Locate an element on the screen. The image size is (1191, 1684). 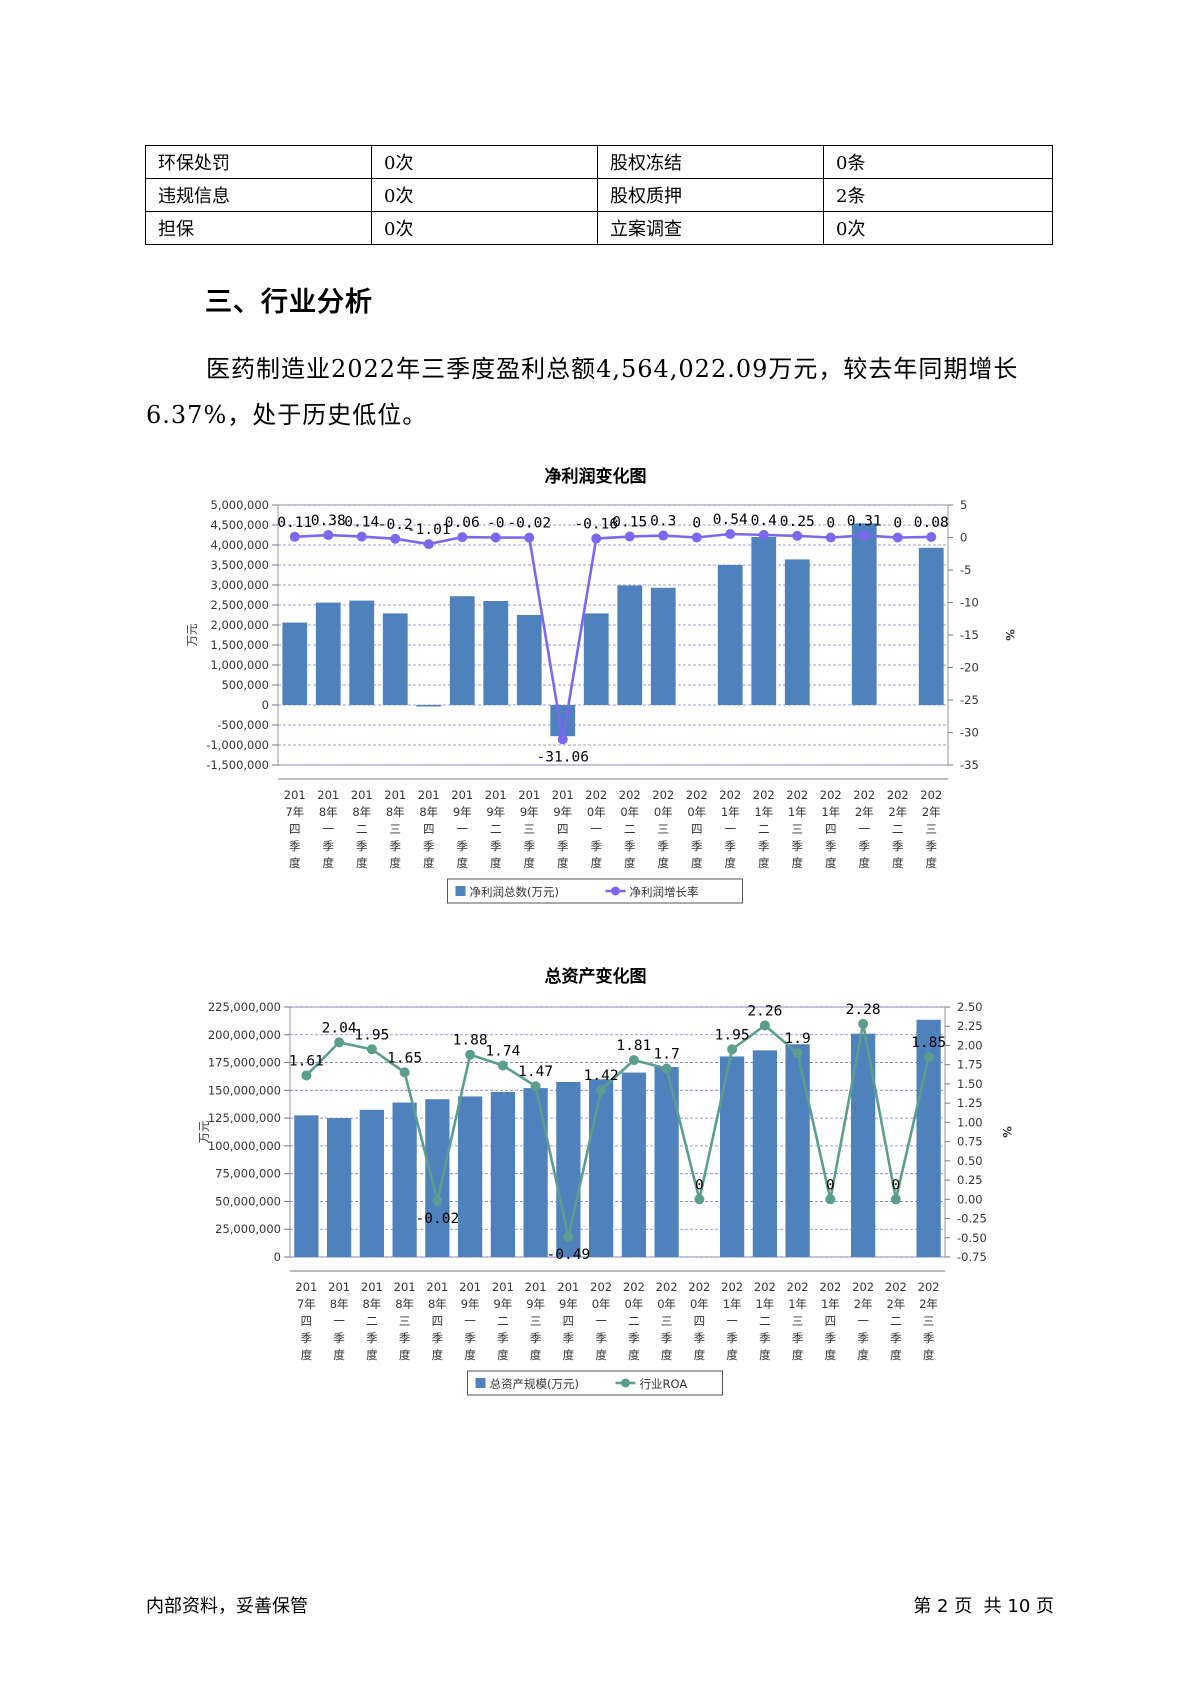
data-label: 1.9 is located at coordinates (798, 1039).